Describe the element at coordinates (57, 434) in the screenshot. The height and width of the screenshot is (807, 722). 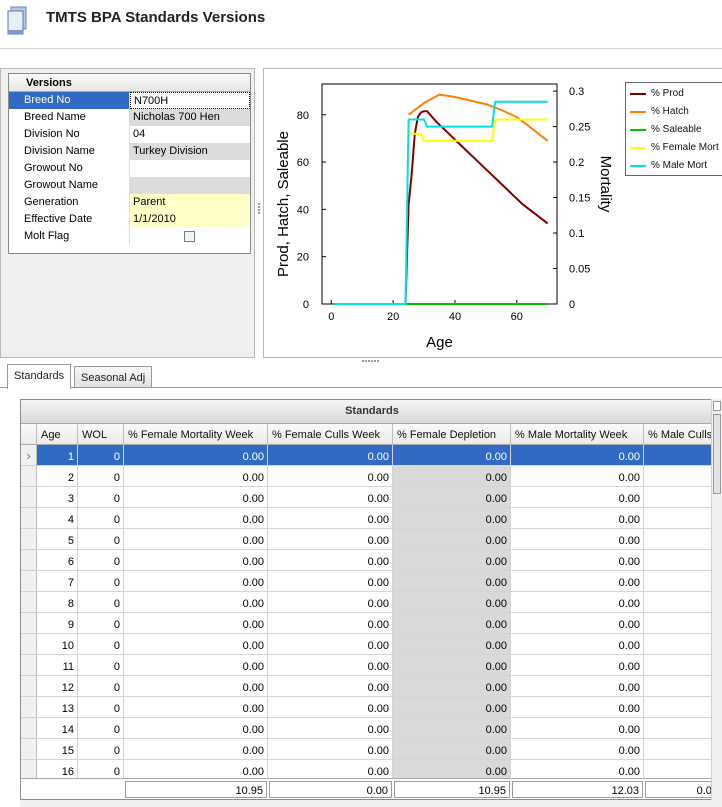
I see `column-header: Age` at that location.